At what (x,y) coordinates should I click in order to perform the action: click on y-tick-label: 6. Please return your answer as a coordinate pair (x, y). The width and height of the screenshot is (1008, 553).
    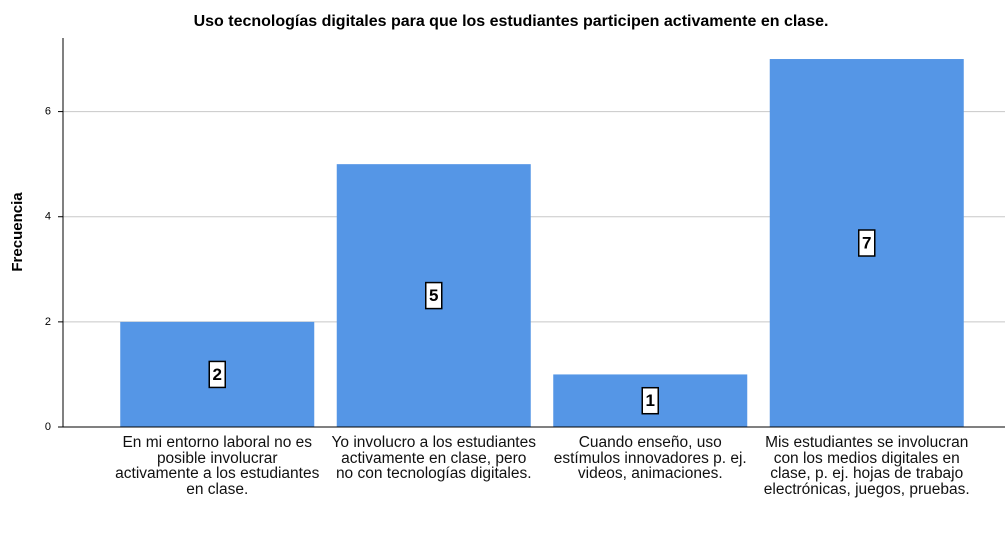
    Looking at the image, I should click on (48, 112).